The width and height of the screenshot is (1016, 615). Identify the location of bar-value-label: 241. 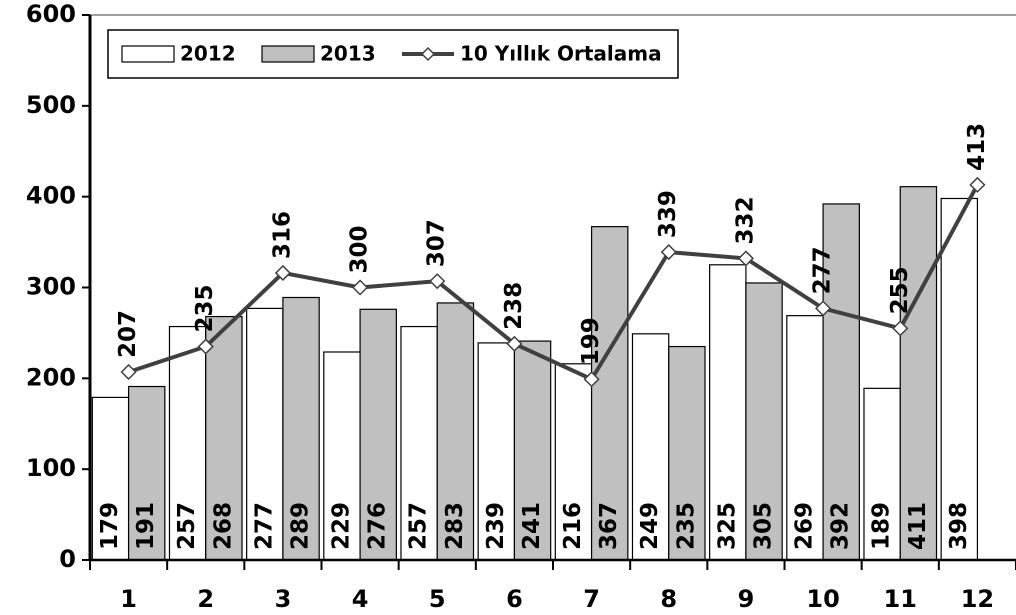
(532, 526).